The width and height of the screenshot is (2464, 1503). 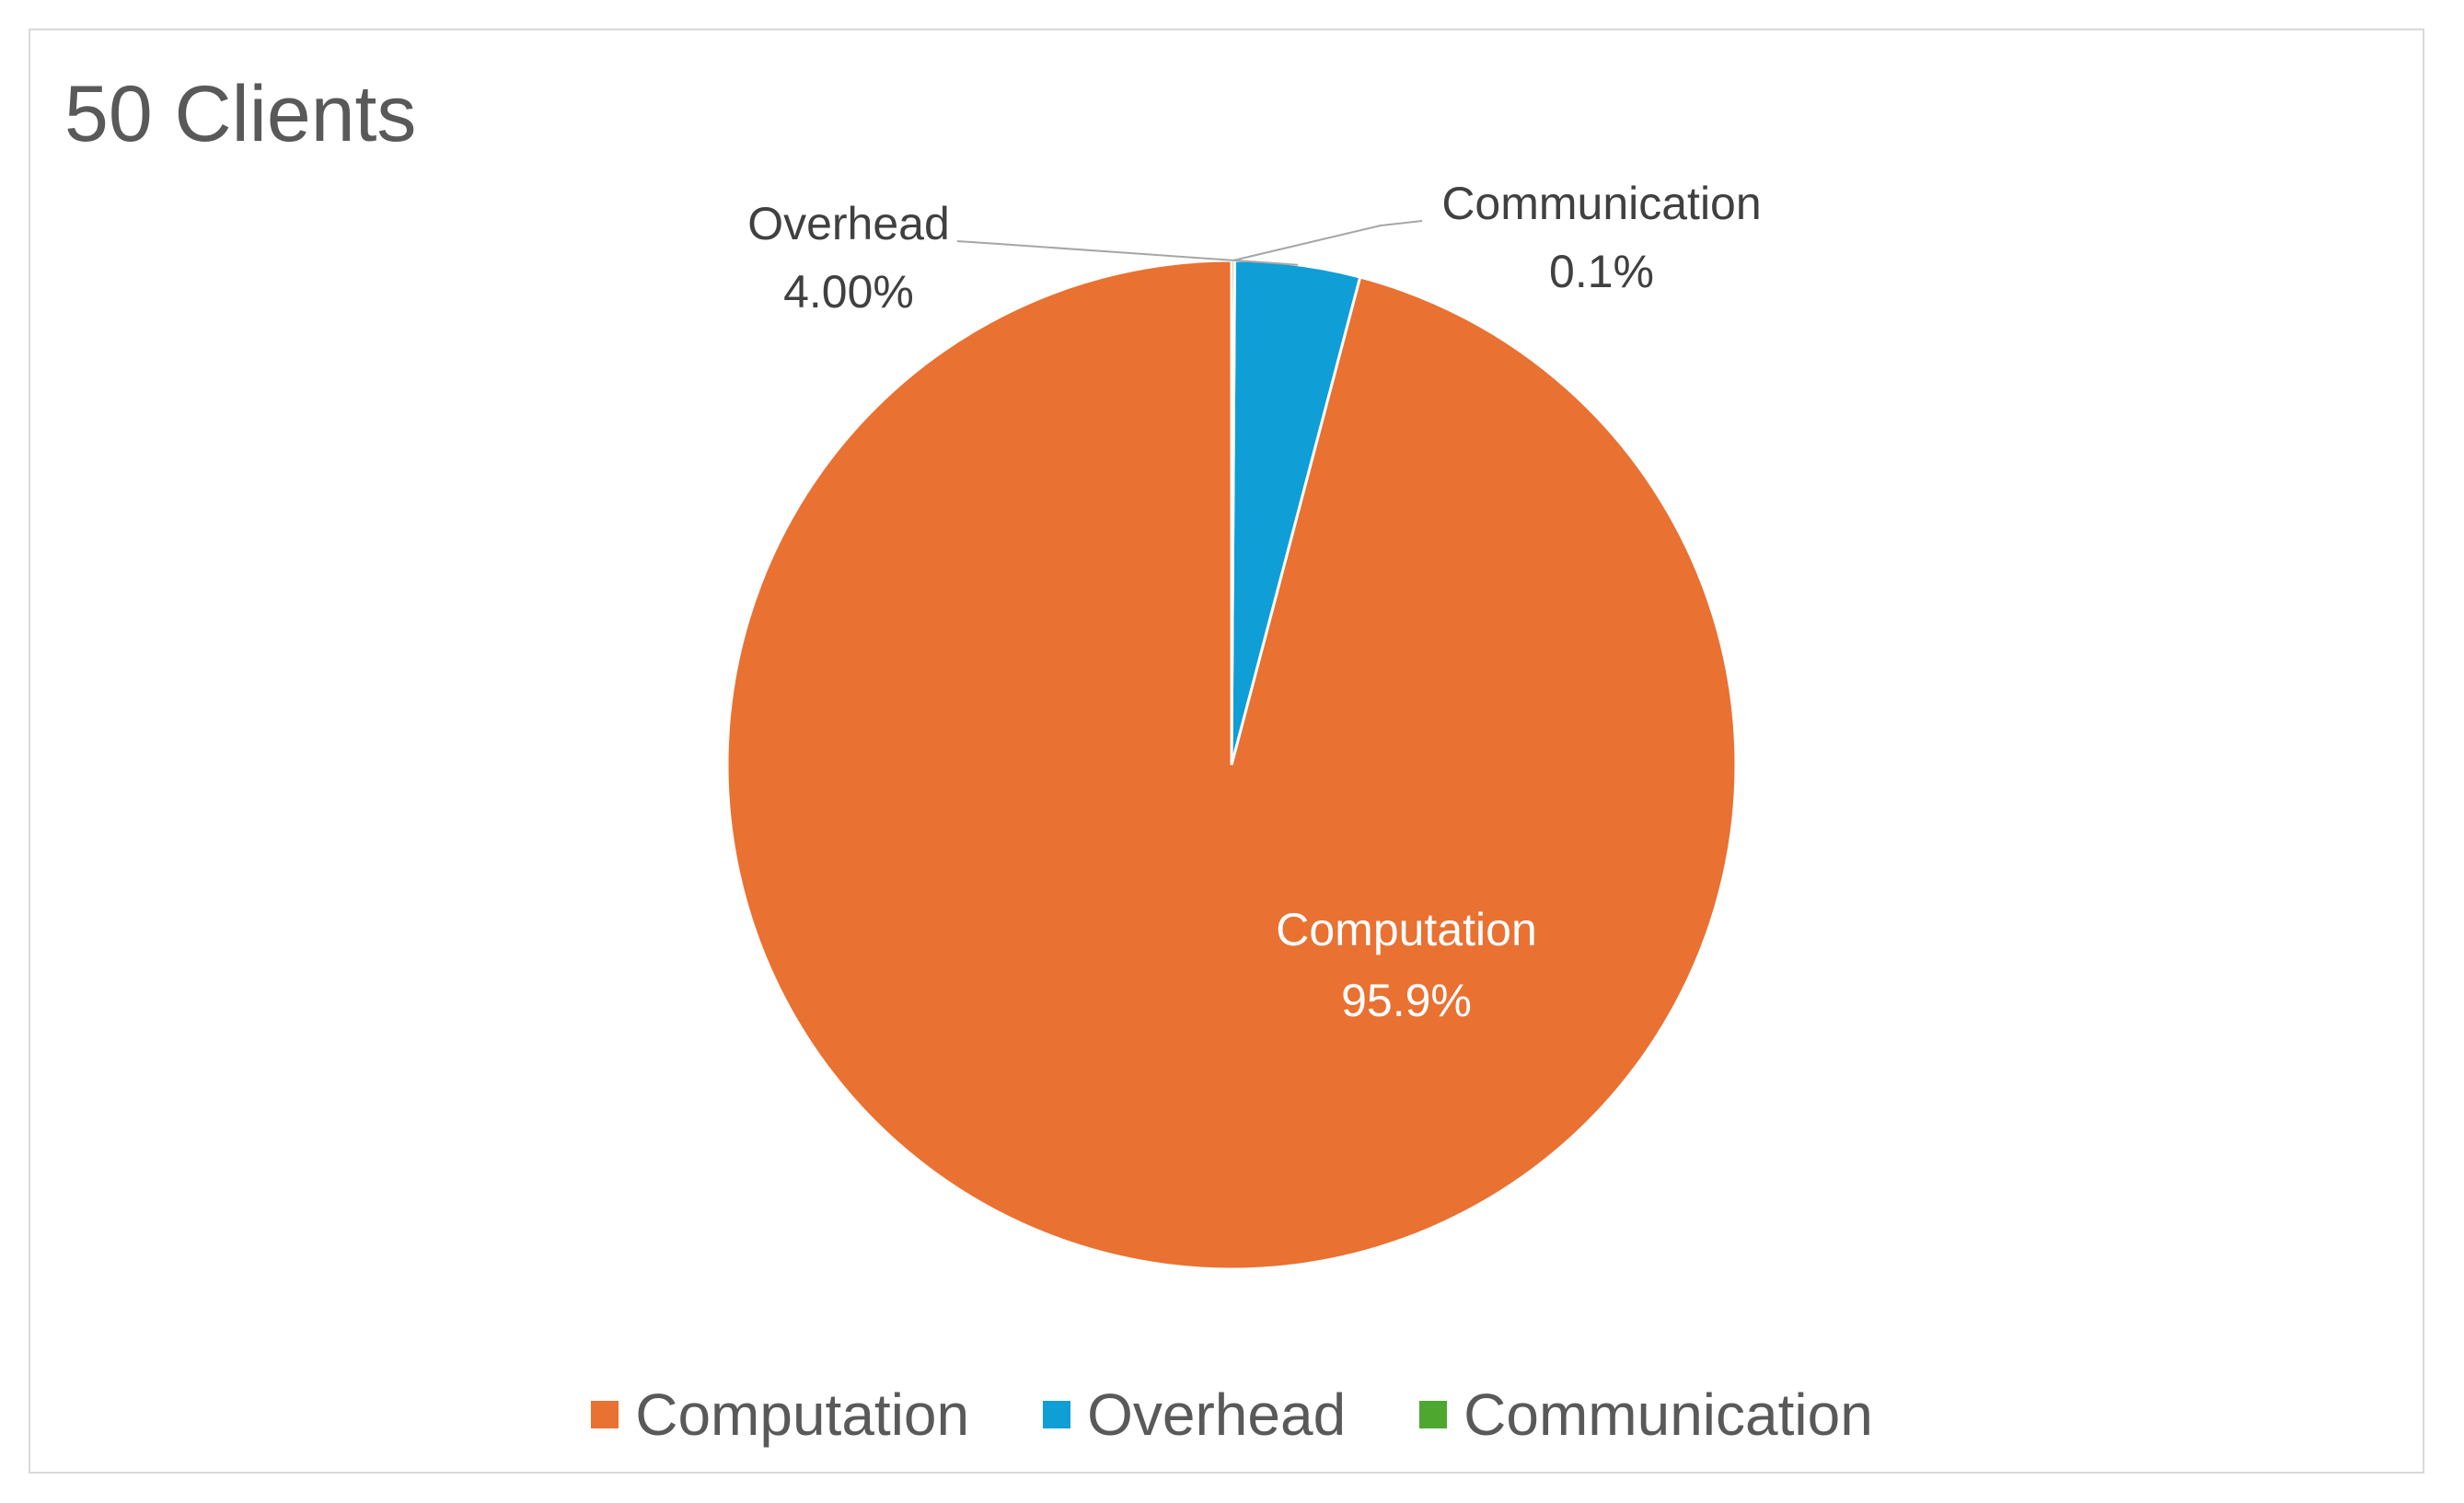 What do you see at coordinates (1668, 1415) in the screenshot?
I see `legend-label-communication: Communication` at bounding box center [1668, 1415].